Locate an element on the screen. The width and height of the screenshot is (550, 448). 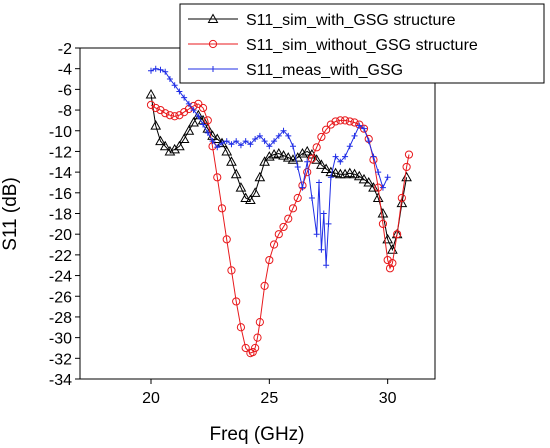
x-axis-label: Freq (GHz) is located at coordinates (257, 434).